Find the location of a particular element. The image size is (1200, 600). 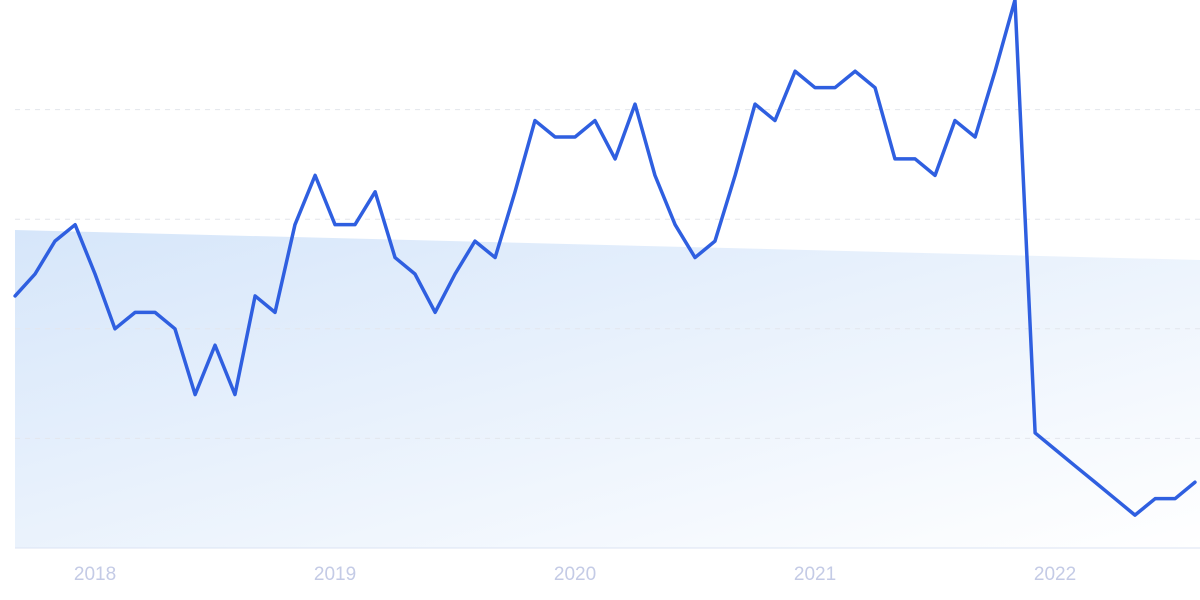

x-tick-label: 2020 is located at coordinates (575, 574).